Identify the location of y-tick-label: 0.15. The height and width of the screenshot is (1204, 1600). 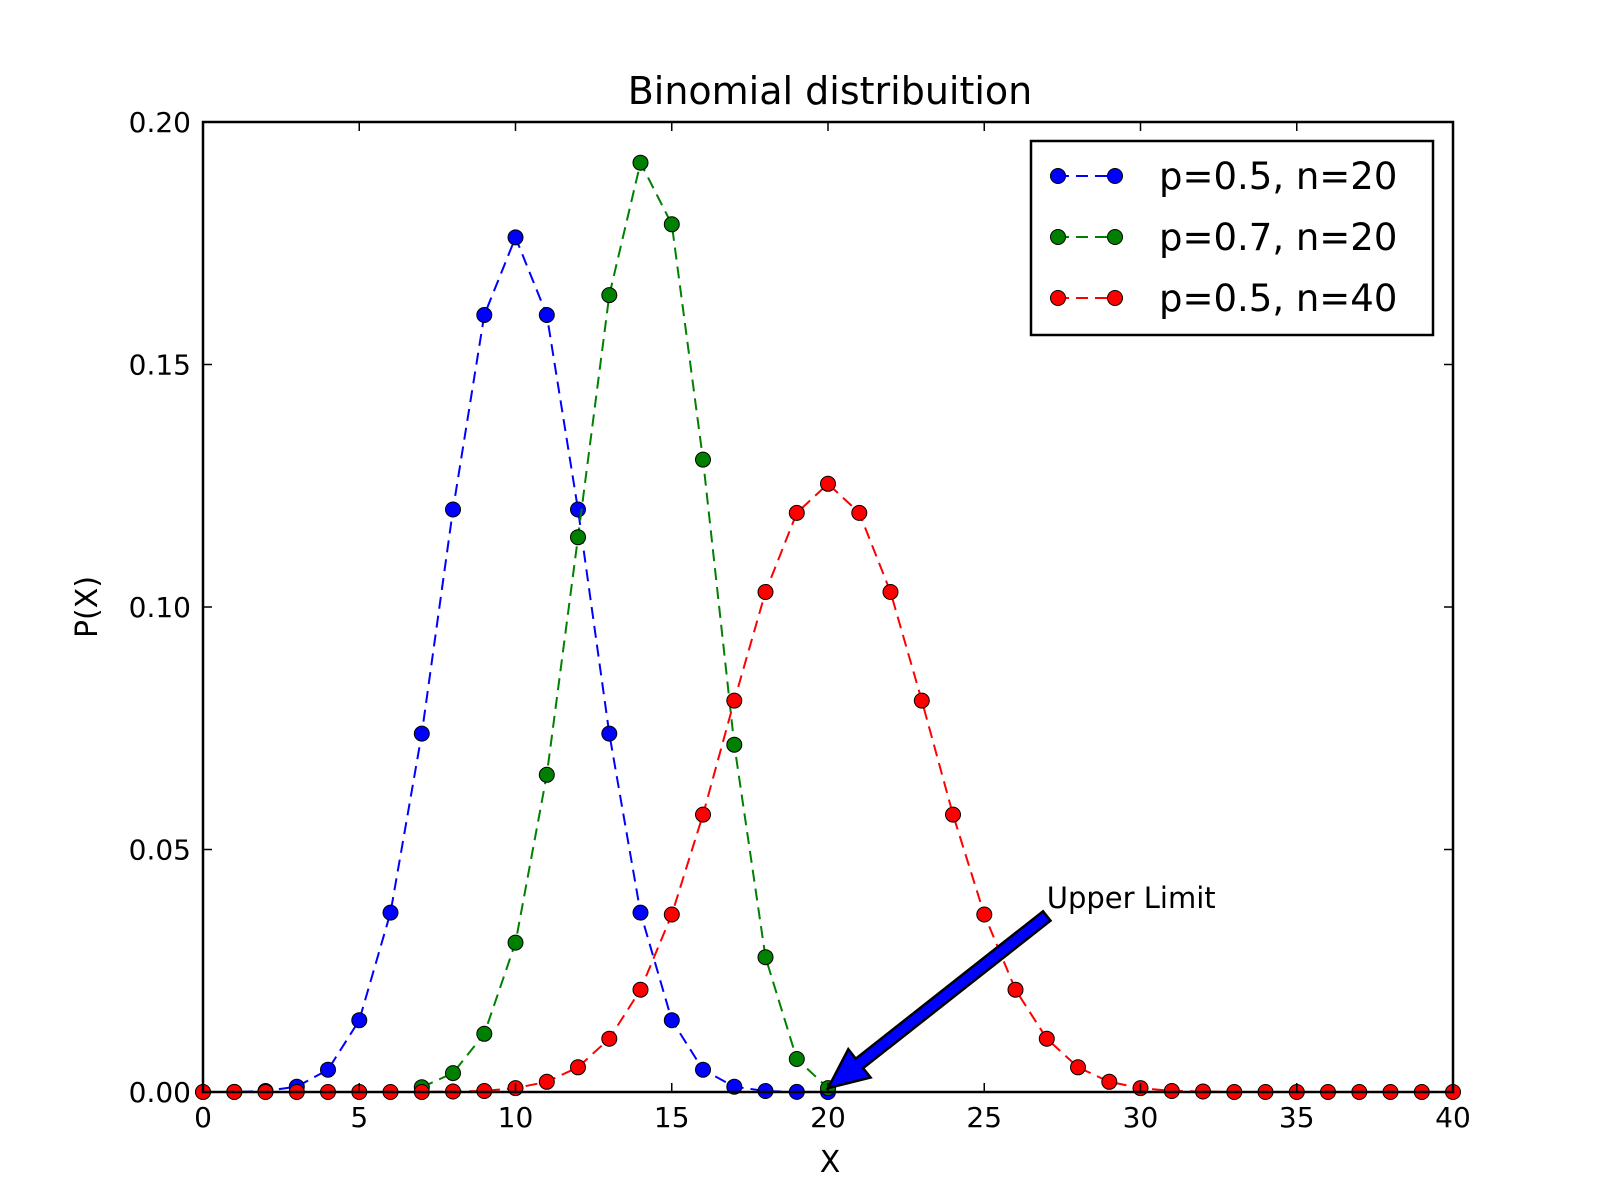
(160, 365).